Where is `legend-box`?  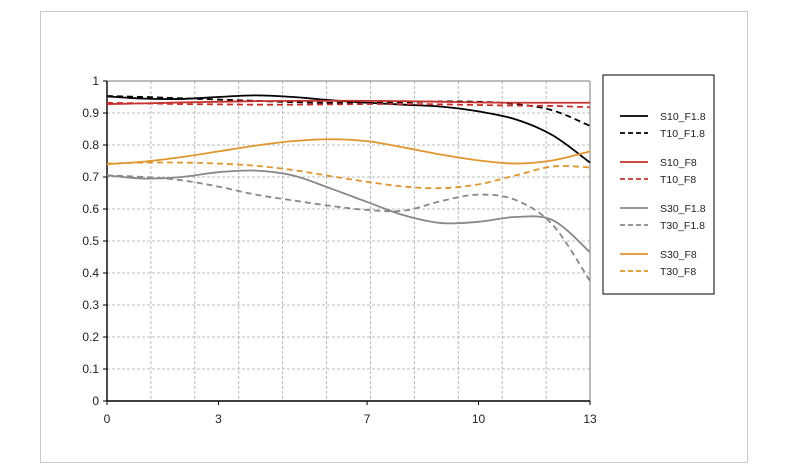
legend-box is located at coordinates (658, 184).